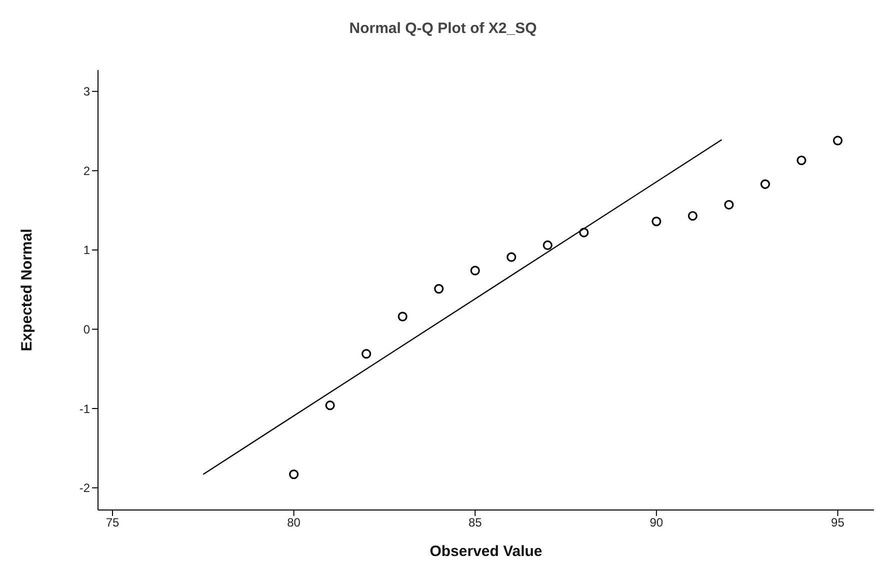 This screenshot has width=886, height=574. I want to click on x-tick-label: 95, so click(838, 523).